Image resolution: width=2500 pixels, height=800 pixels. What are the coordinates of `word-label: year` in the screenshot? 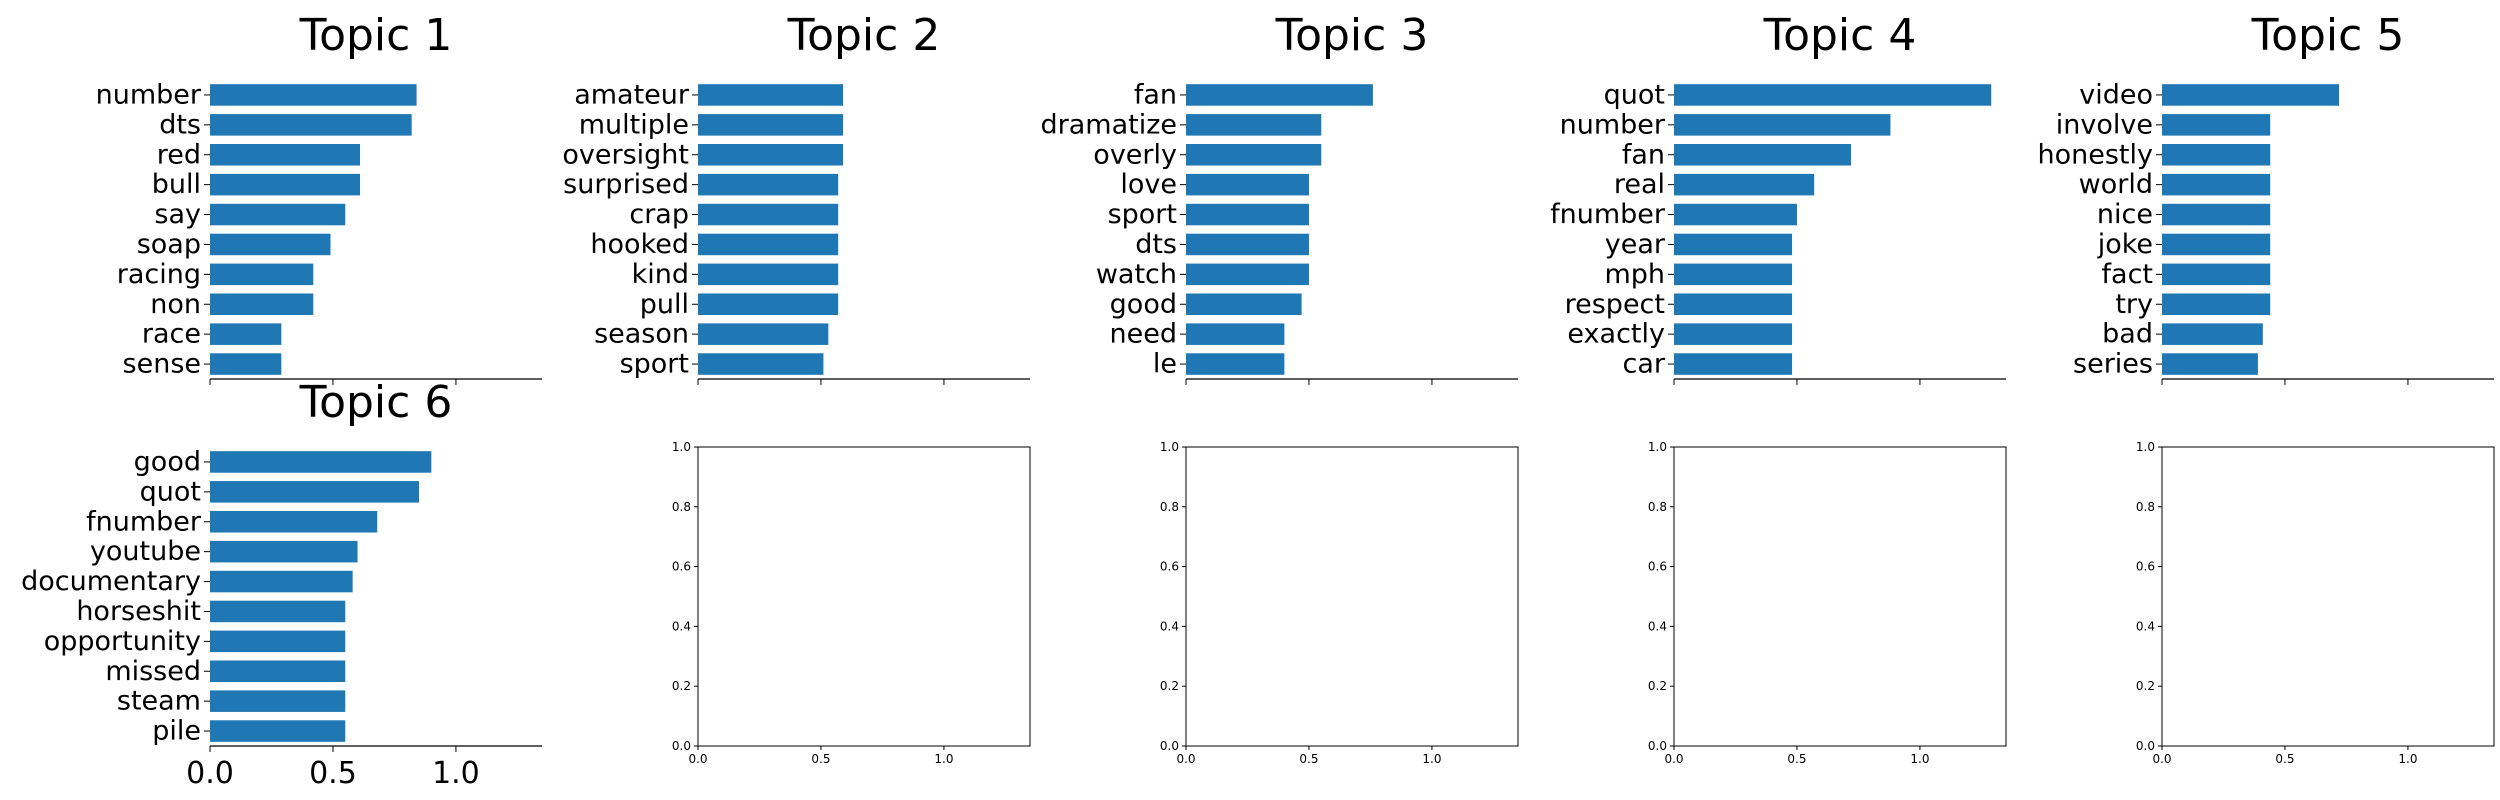 It's located at (1635, 244).